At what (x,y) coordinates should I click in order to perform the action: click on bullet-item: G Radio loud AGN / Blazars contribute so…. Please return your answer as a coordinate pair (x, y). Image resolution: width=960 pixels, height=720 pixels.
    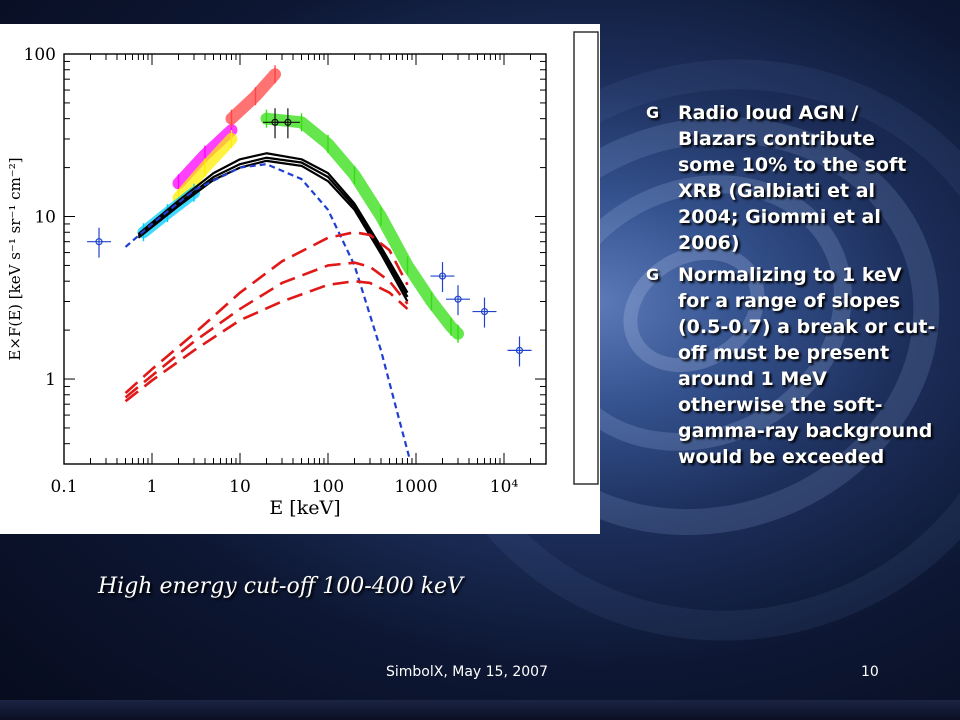
    Looking at the image, I should click on (791, 178).